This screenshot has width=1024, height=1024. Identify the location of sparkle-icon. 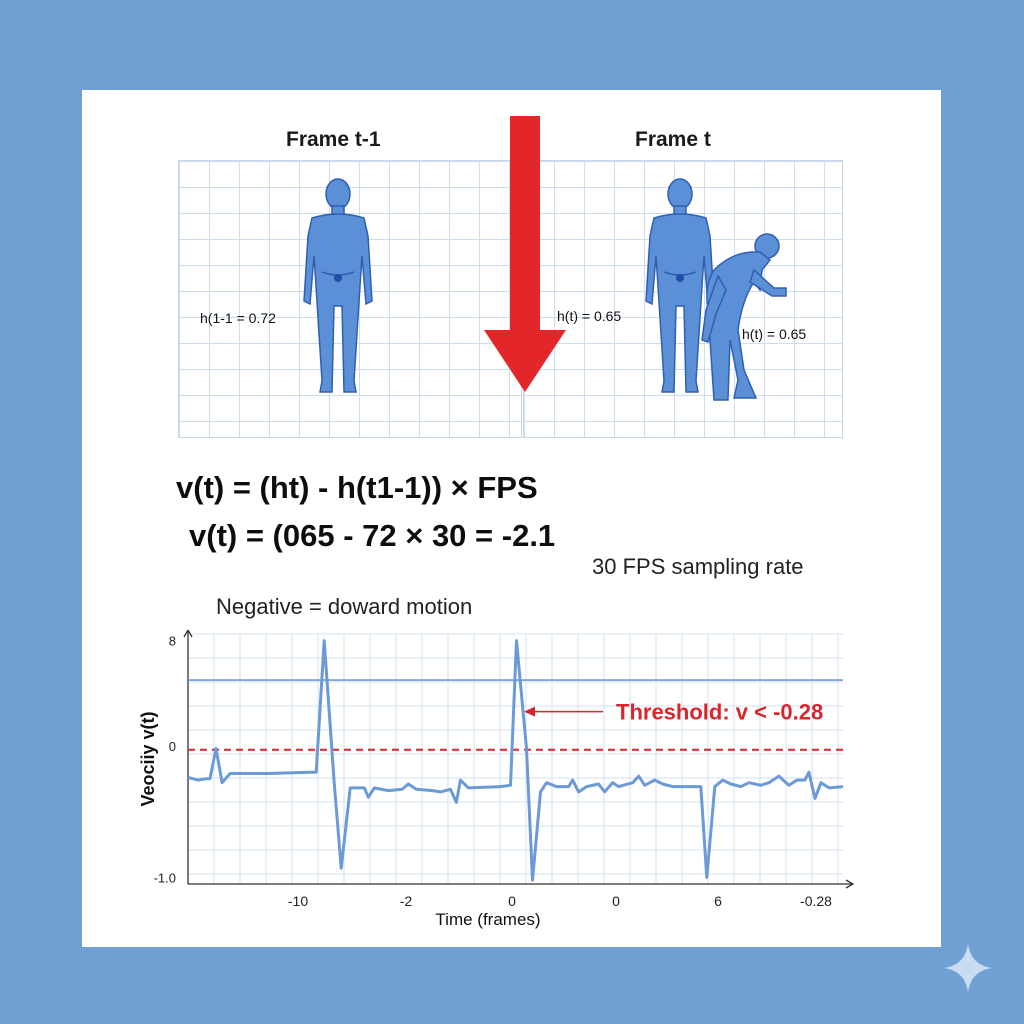
(968, 968).